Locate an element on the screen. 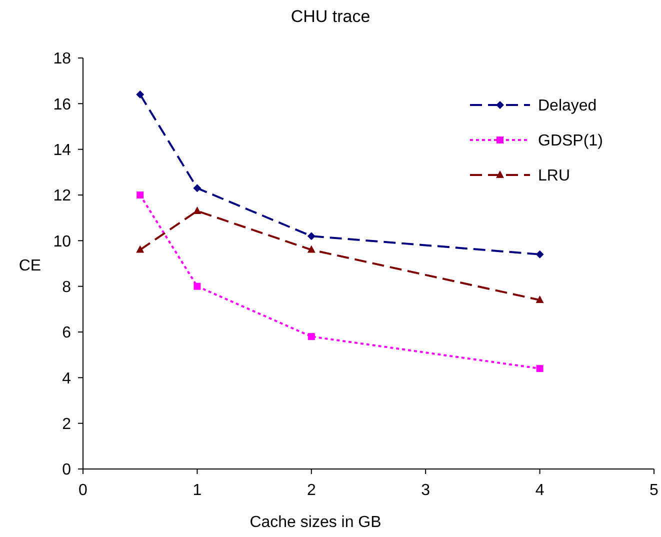  x-tick-label: 4 is located at coordinates (539, 490).